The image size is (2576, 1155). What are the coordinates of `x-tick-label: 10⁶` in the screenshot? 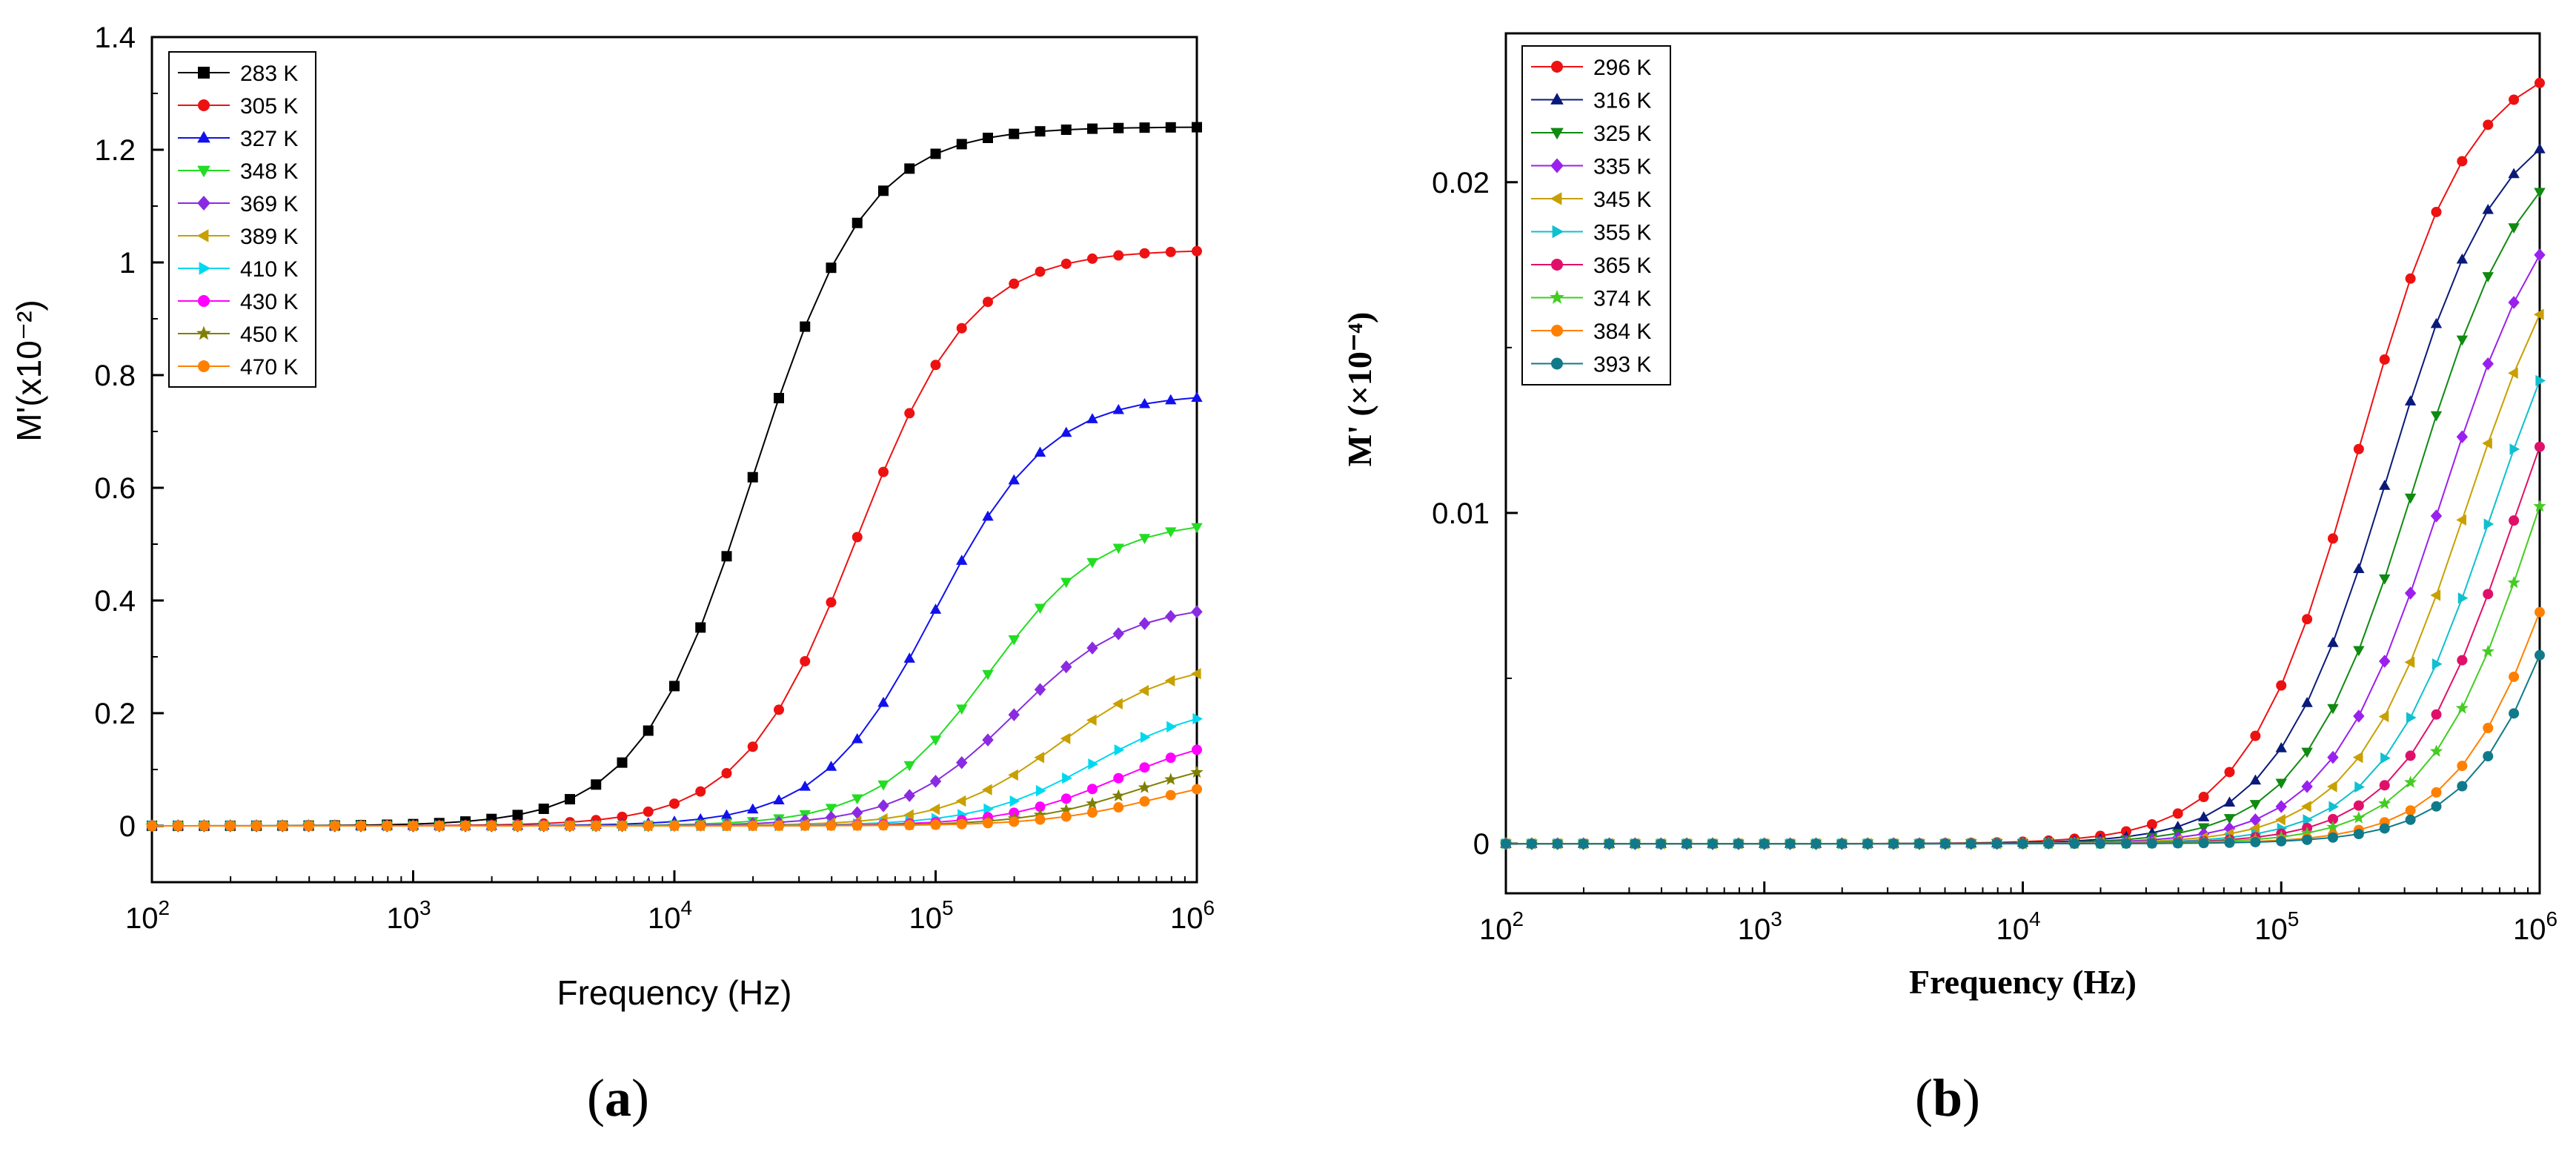 It's located at (2535, 926).